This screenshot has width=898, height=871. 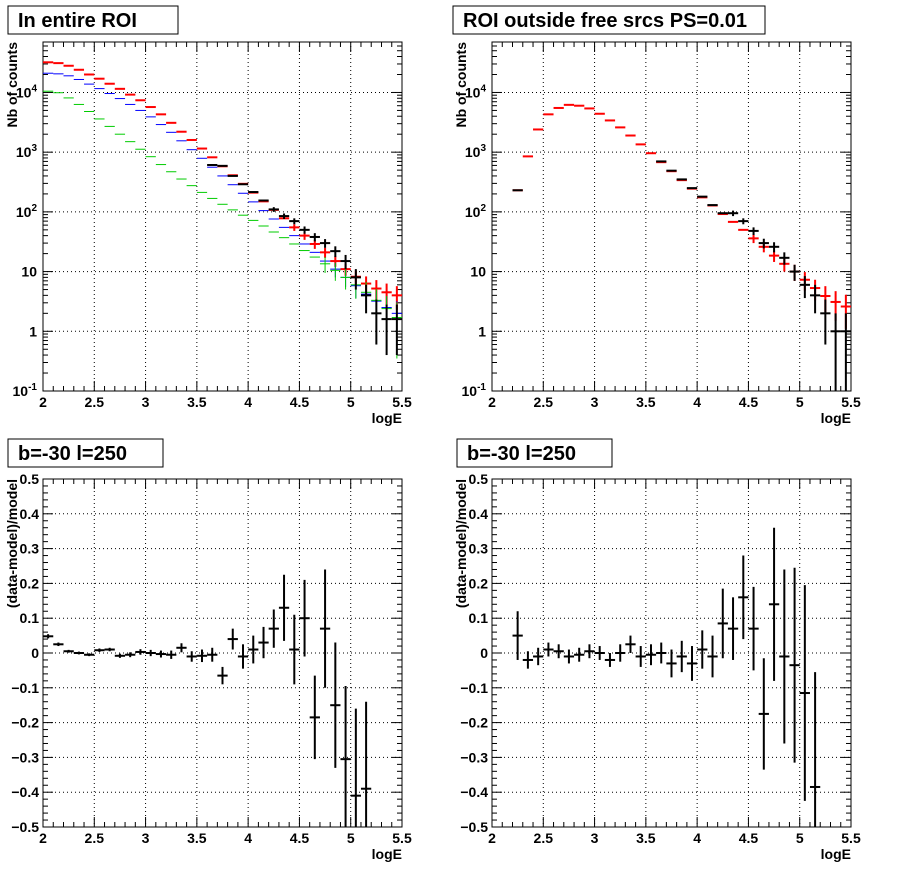 I want to click on chart-title: ROI outside free srcs PS=0.01, so click(x=605, y=21).